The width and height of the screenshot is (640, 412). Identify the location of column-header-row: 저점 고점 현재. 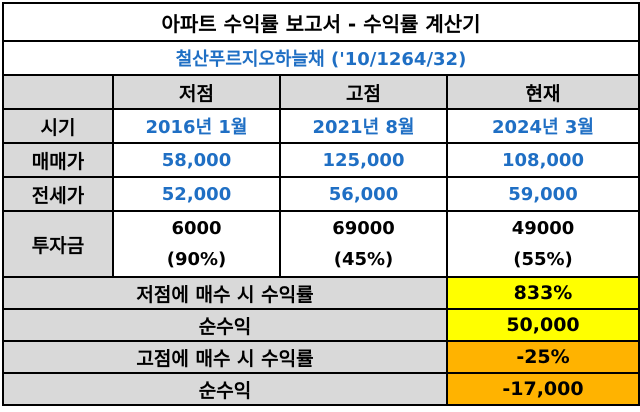
(321, 92).